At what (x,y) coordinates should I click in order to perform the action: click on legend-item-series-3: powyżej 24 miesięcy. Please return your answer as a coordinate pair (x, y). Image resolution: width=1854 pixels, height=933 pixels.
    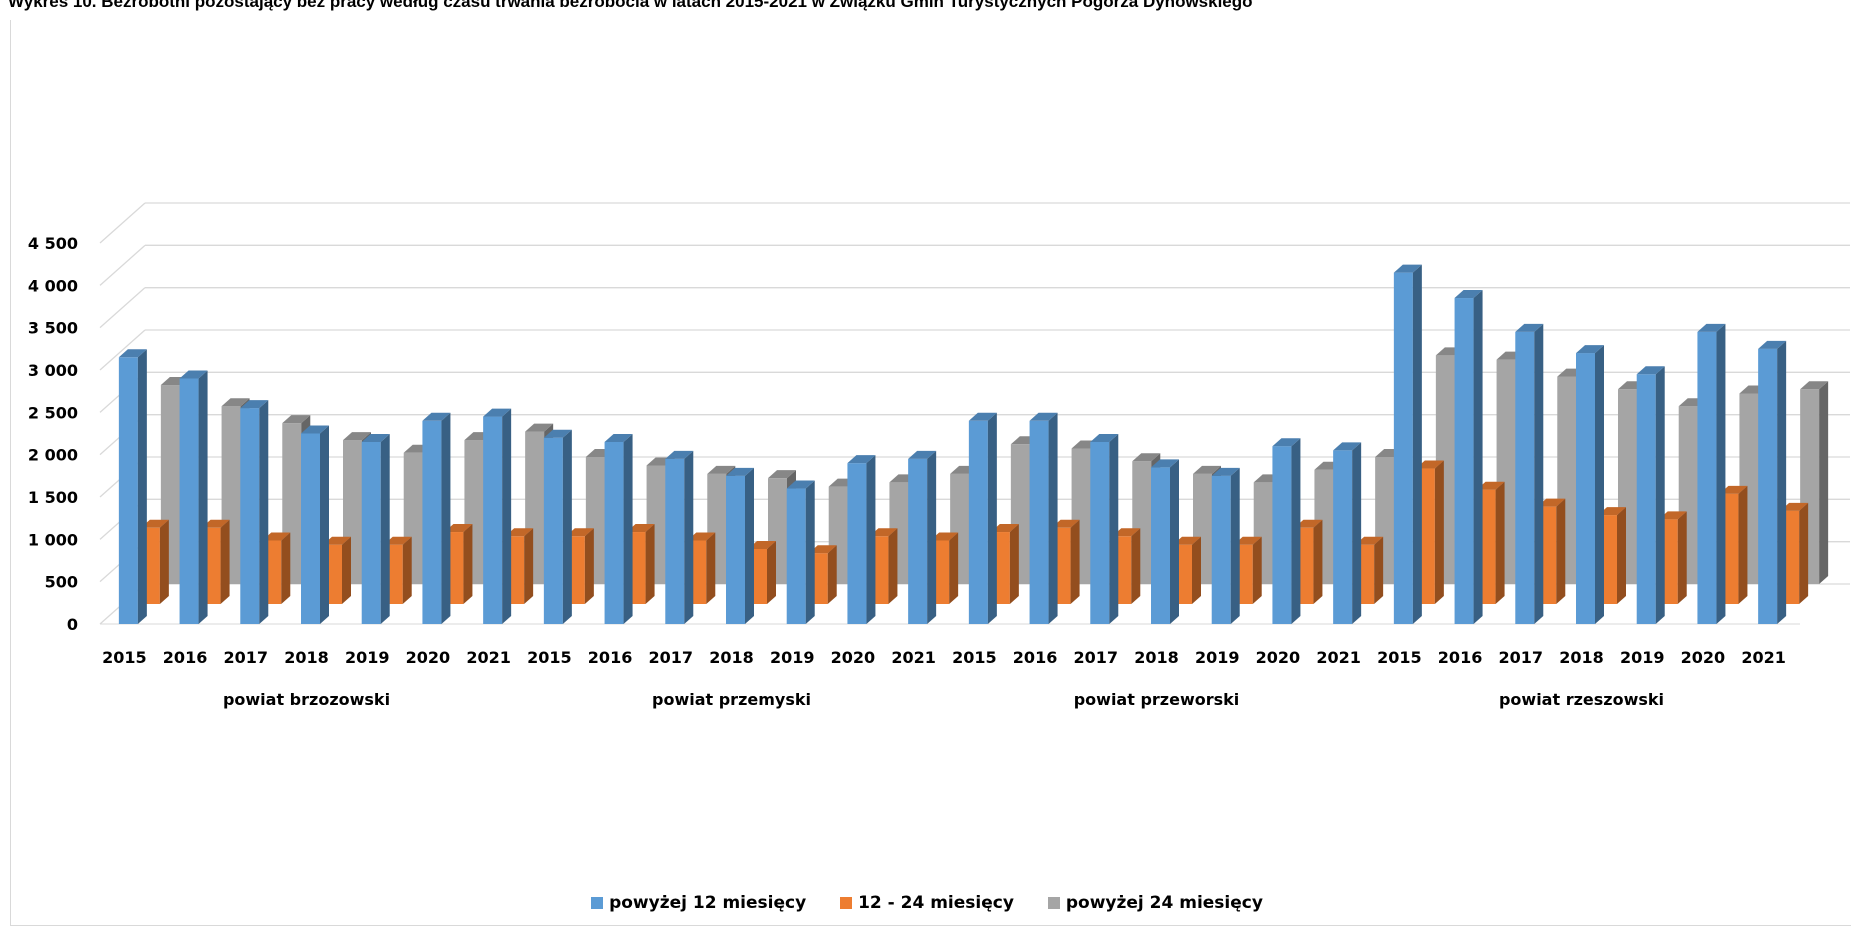
    Looking at the image, I should click on (1155, 903).